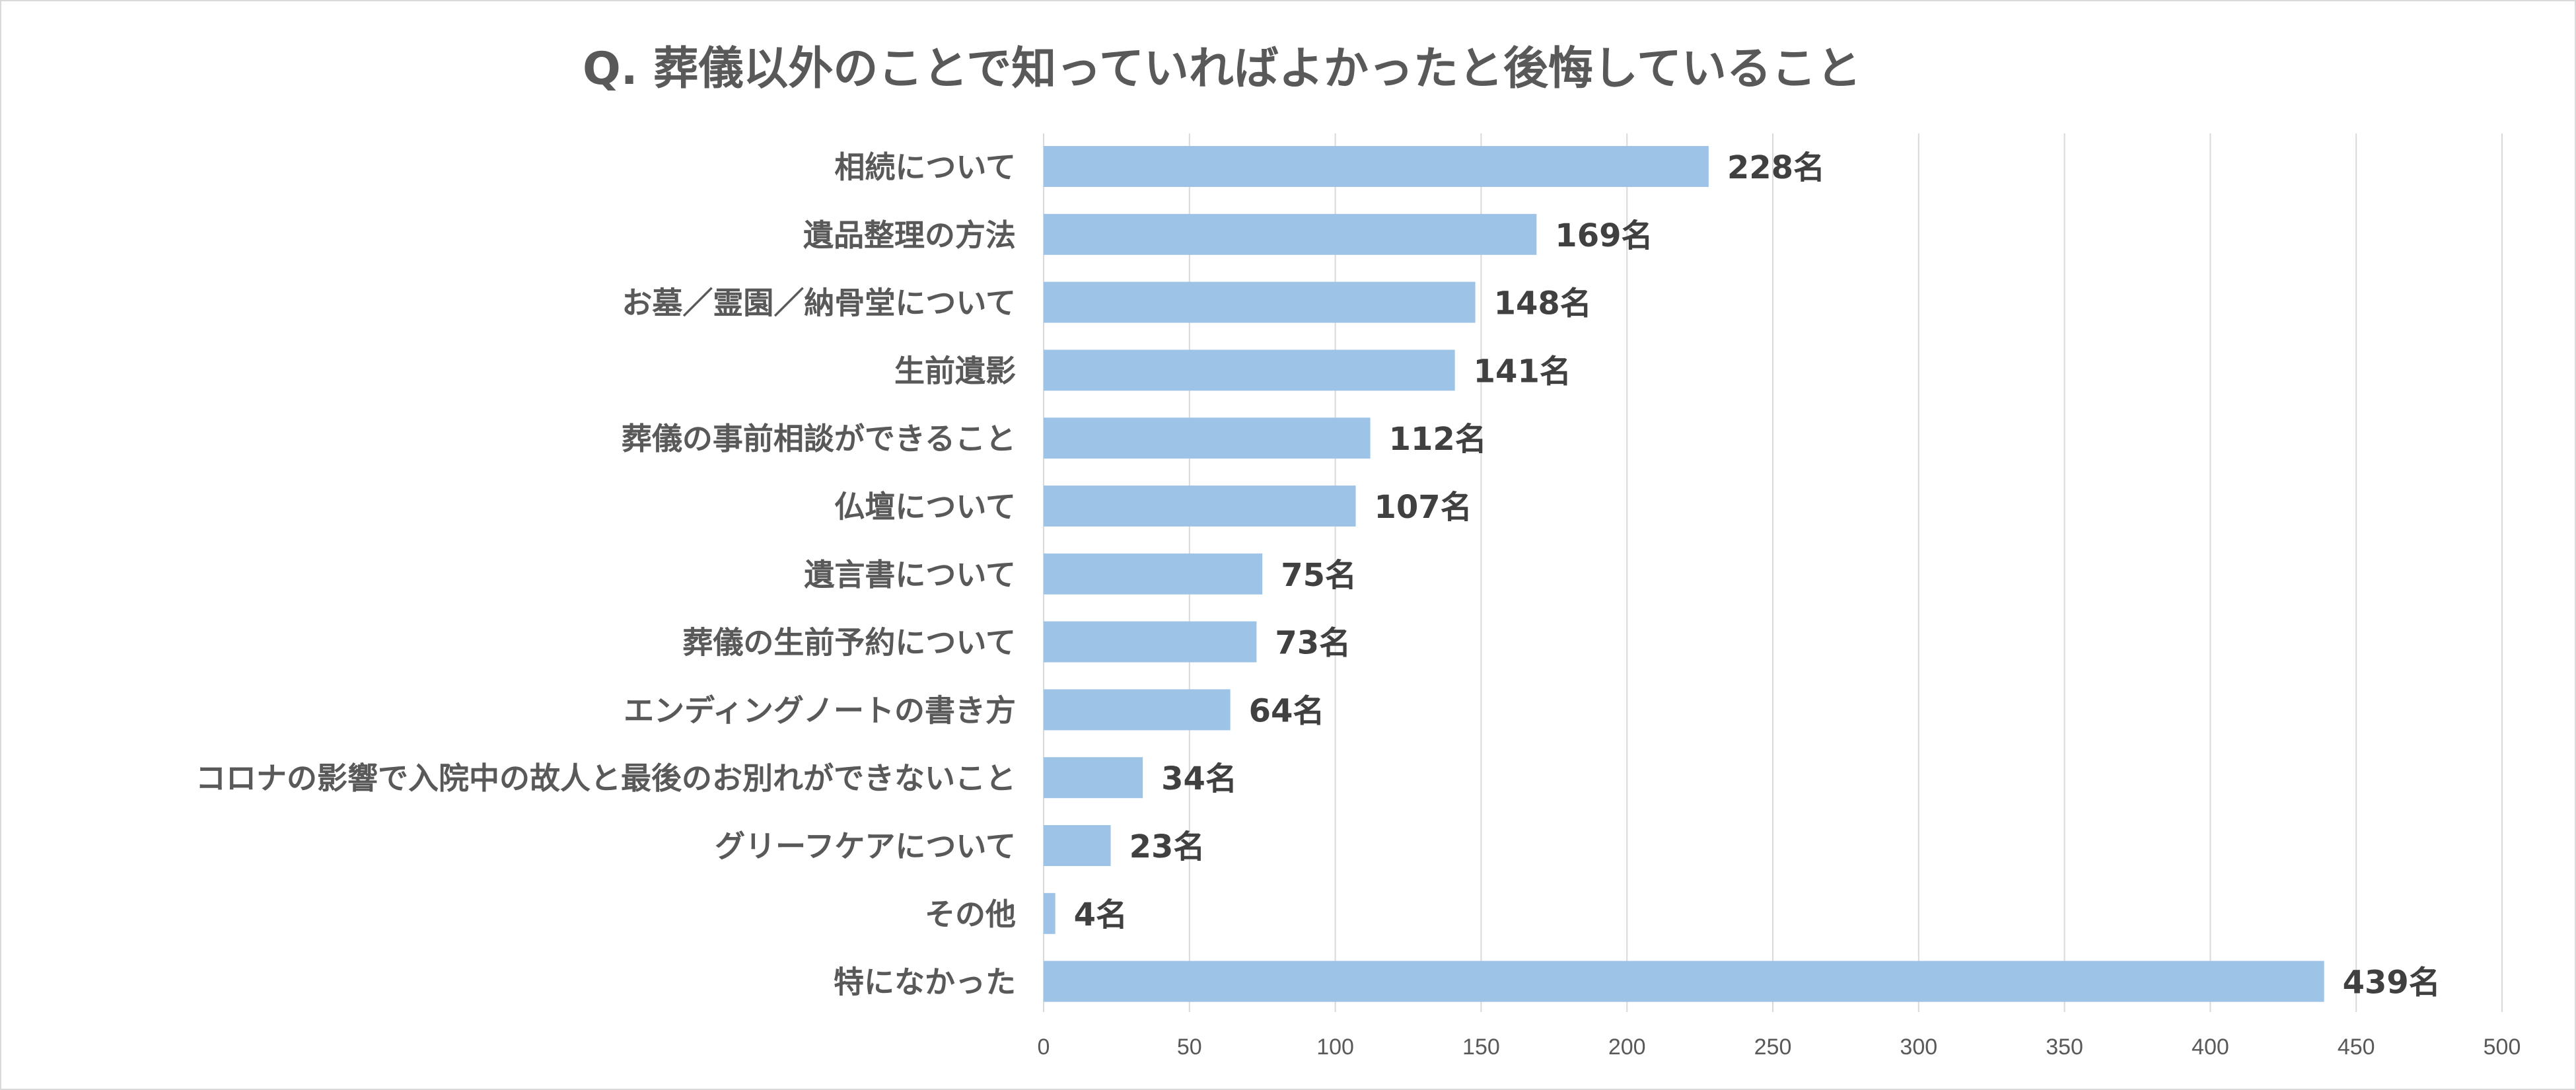  What do you see at coordinates (849, 643) in the screenshot?
I see `category-label: 葬儀の生前予約について` at bounding box center [849, 643].